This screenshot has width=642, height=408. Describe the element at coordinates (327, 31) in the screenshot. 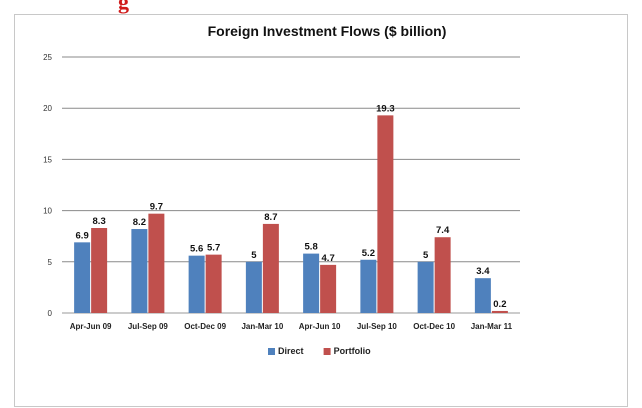

I see `chart-title: Foreign Investment Flows ($ billion)` at that location.